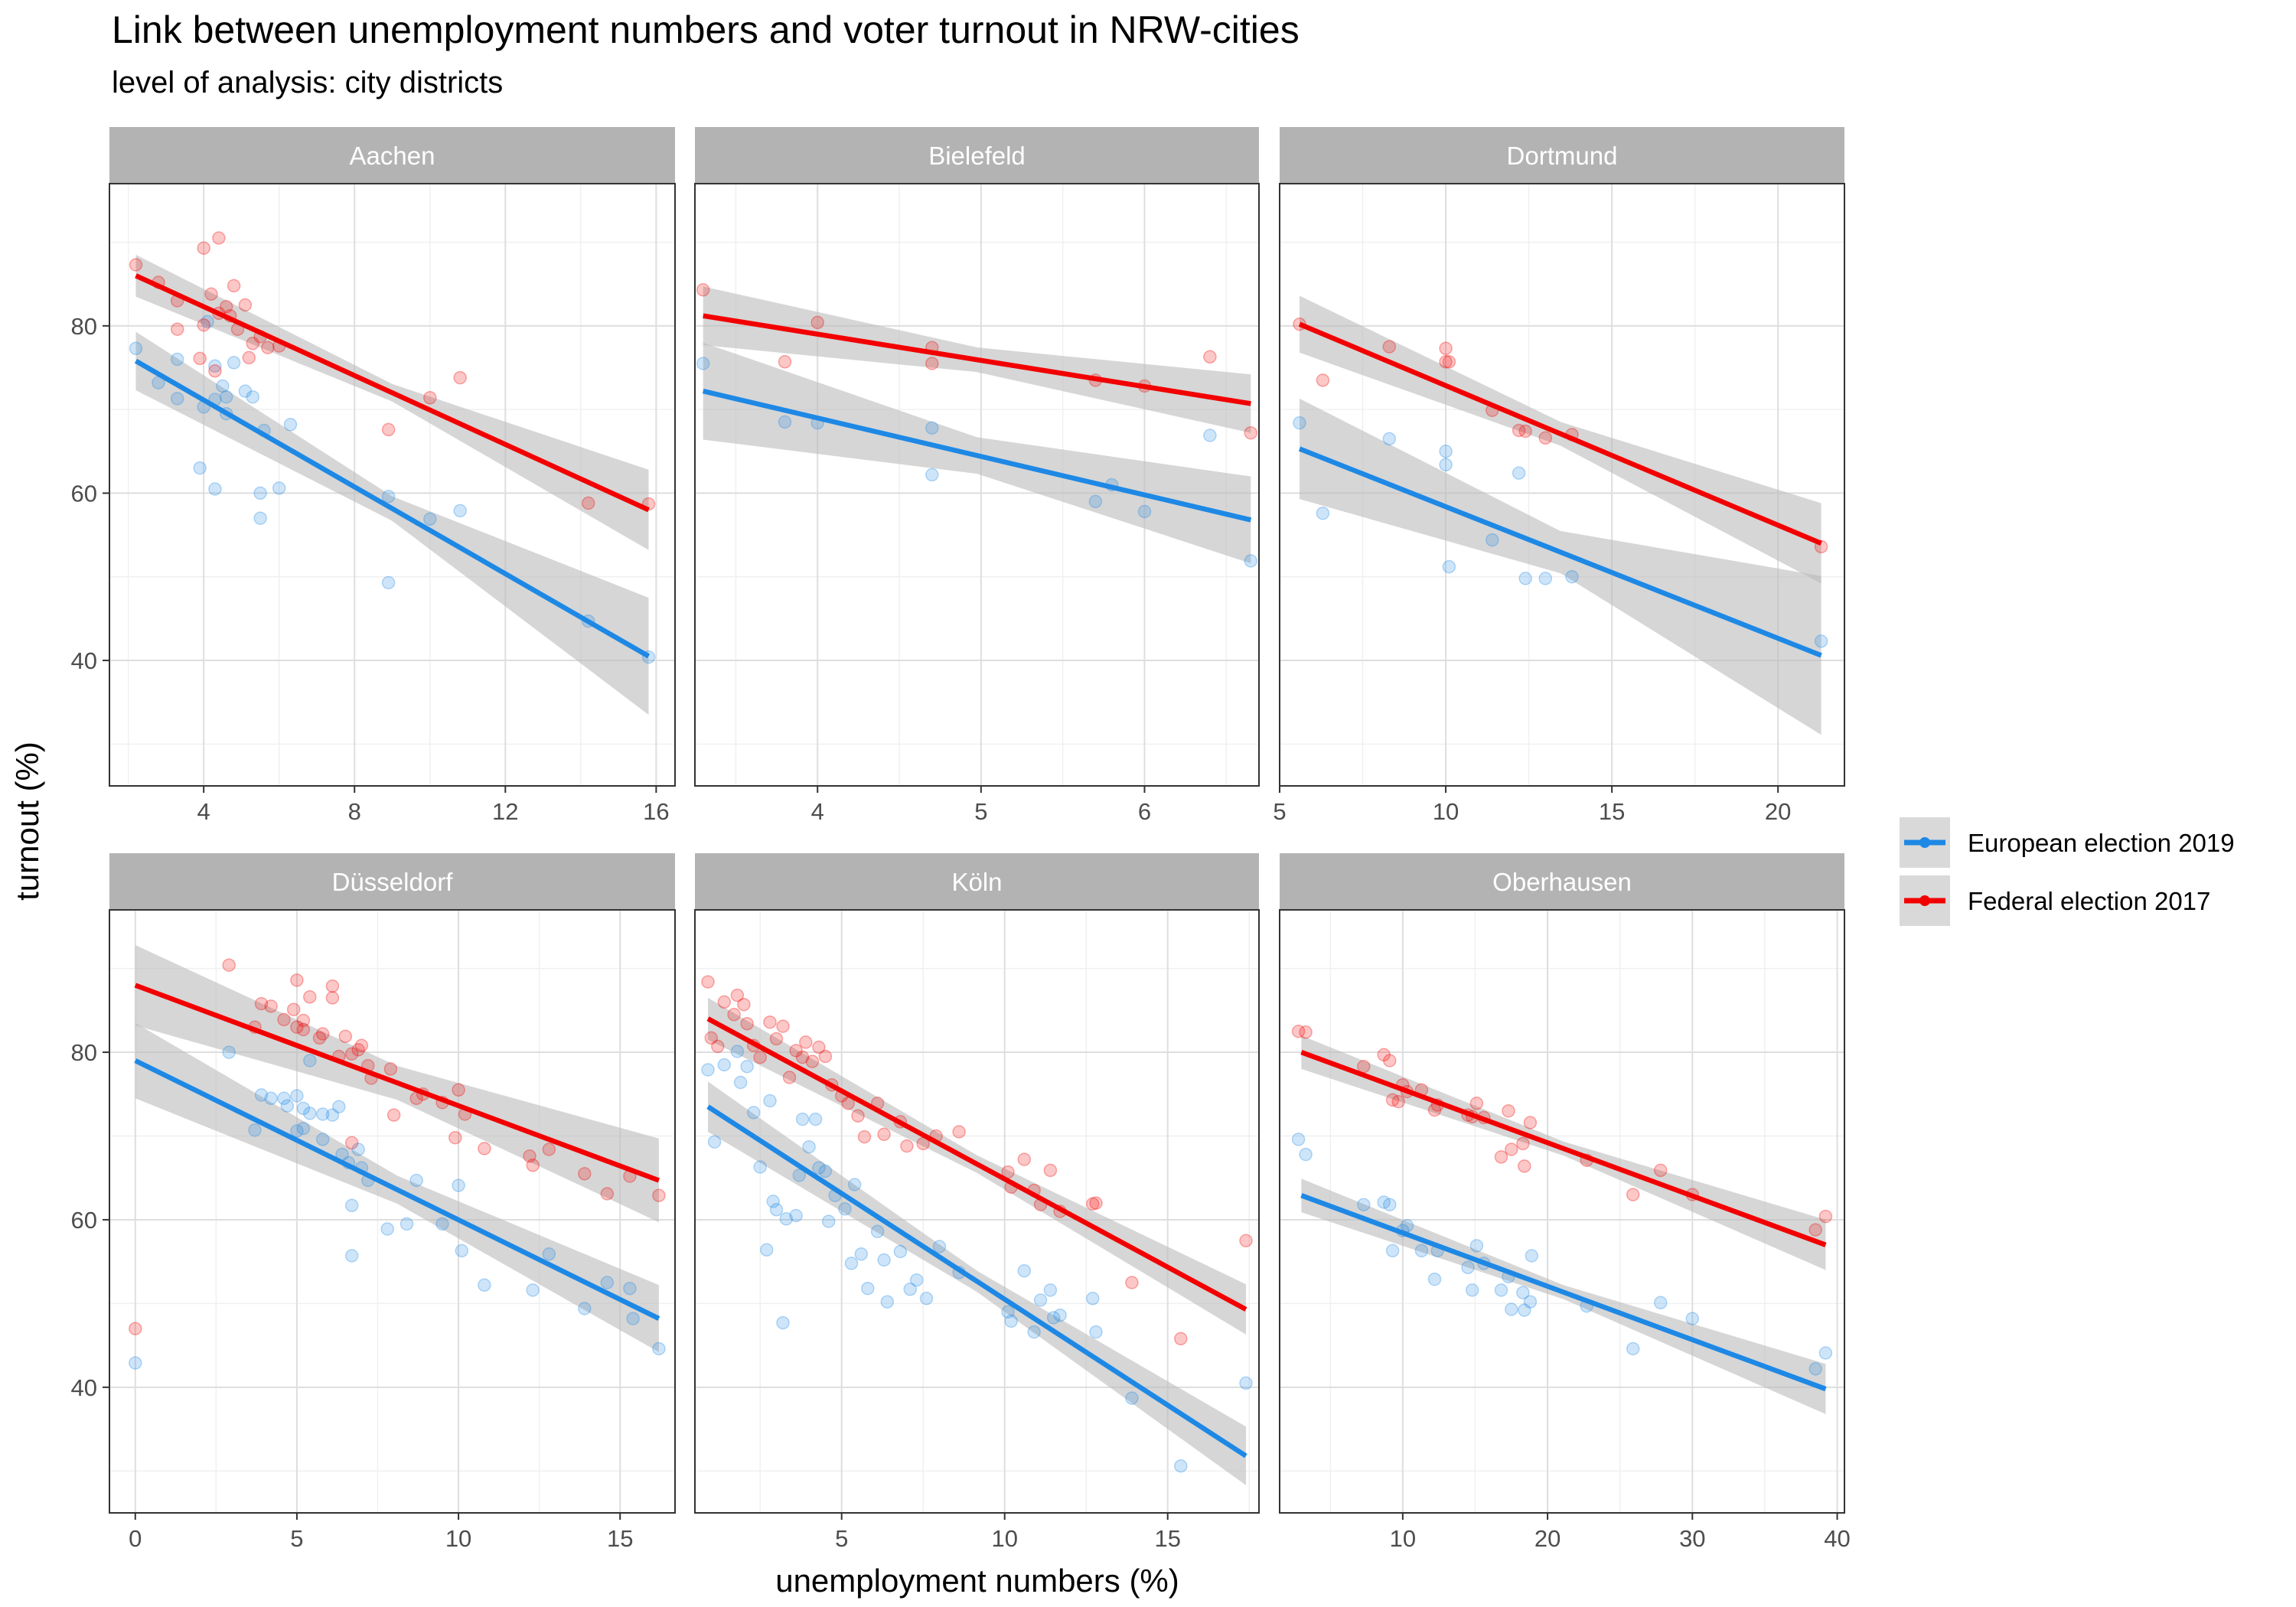 Image resolution: width=2296 pixels, height=1607 pixels. Describe the element at coordinates (1924, 900) in the screenshot. I see `legend-point-federal` at that location.